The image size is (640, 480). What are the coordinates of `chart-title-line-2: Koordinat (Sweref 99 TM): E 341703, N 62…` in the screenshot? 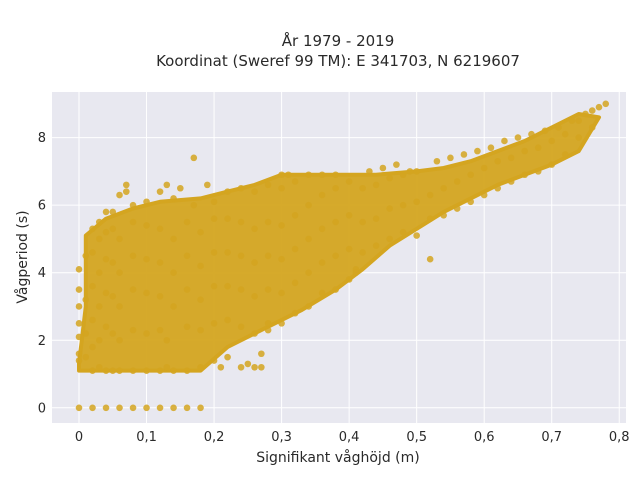 It's located at (338, 61).